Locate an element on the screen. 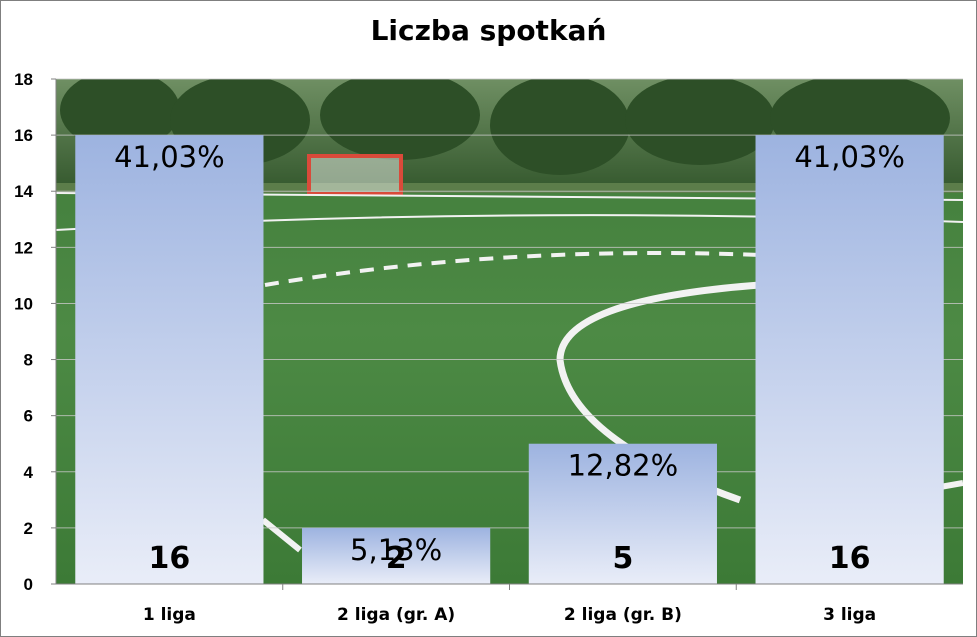 The height and width of the screenshot is (637, 977). x-category-label: 2 liga (gr. B) is located at coordinates (623, 615).